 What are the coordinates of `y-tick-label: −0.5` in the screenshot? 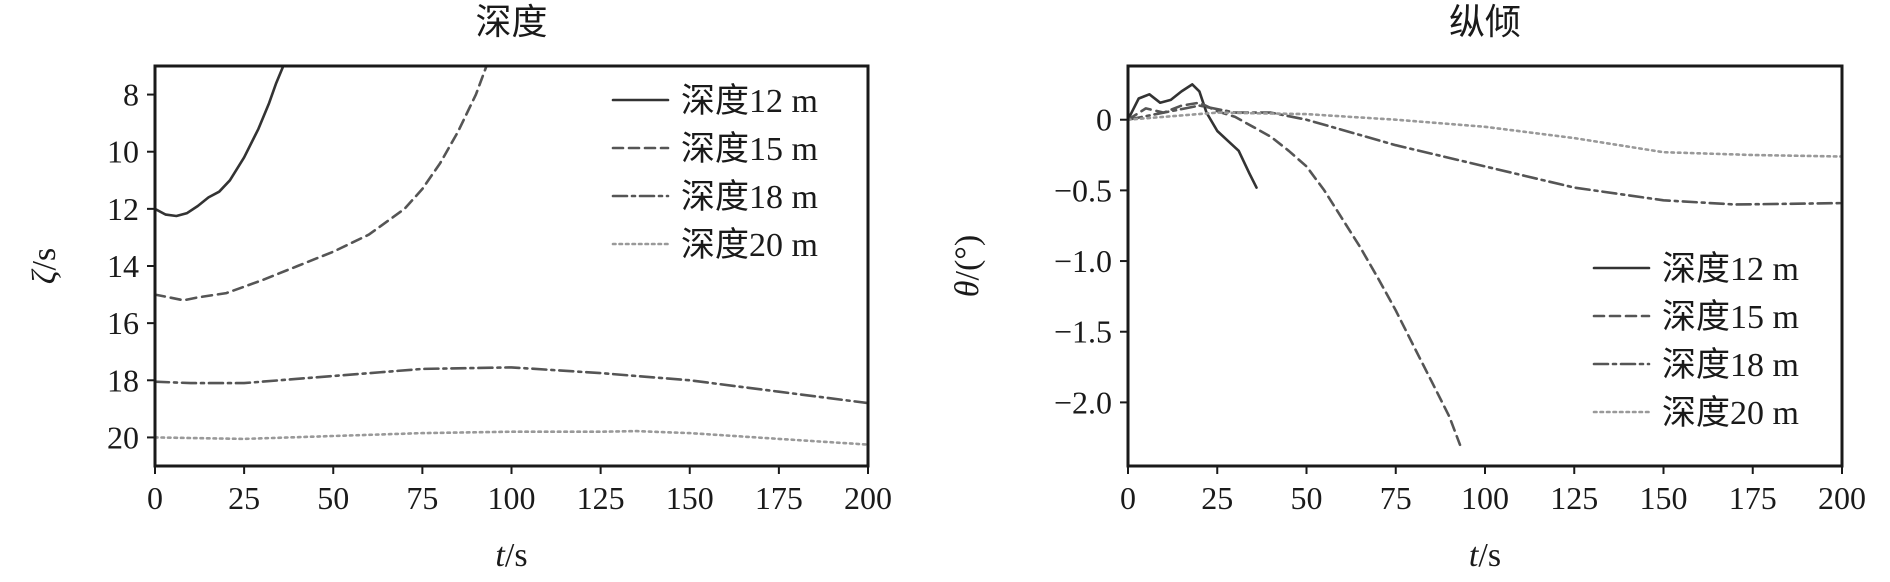 It's located at (1083, 190).